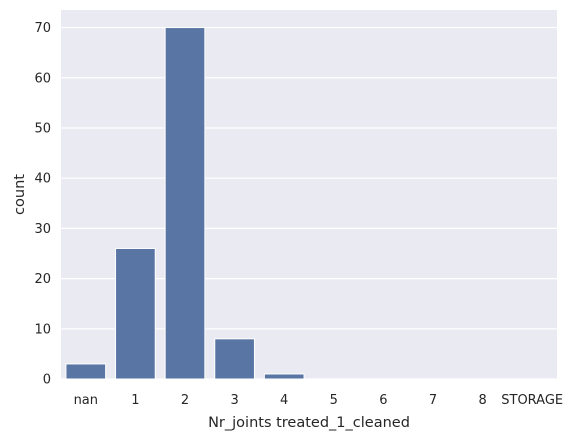 The width and height of the screenshot is (579, 437). Describe the element at coordinates (309, 423) in the screenshot. I see `x-axis-label: Nr_joints treated_1_cleaned` at that location.